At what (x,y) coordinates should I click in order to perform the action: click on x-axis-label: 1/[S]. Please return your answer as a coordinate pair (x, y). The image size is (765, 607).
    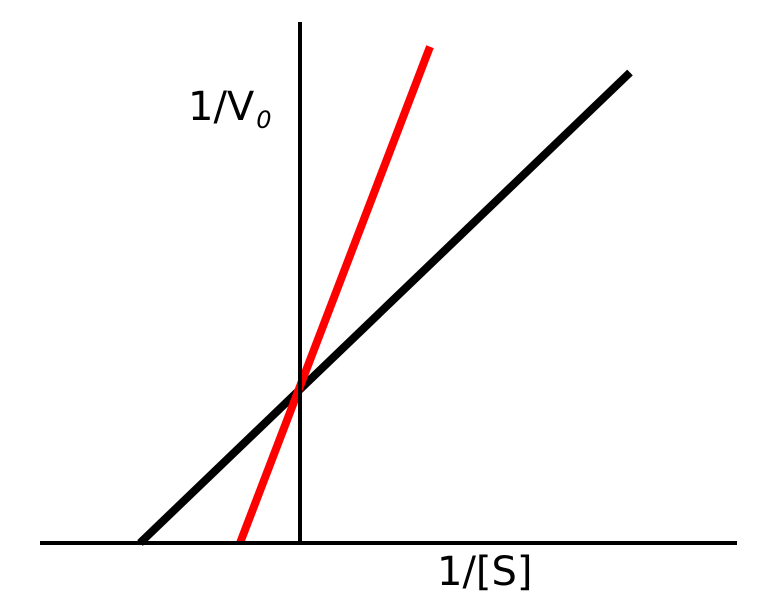
    Looking at the image, I should click on (485, 572).